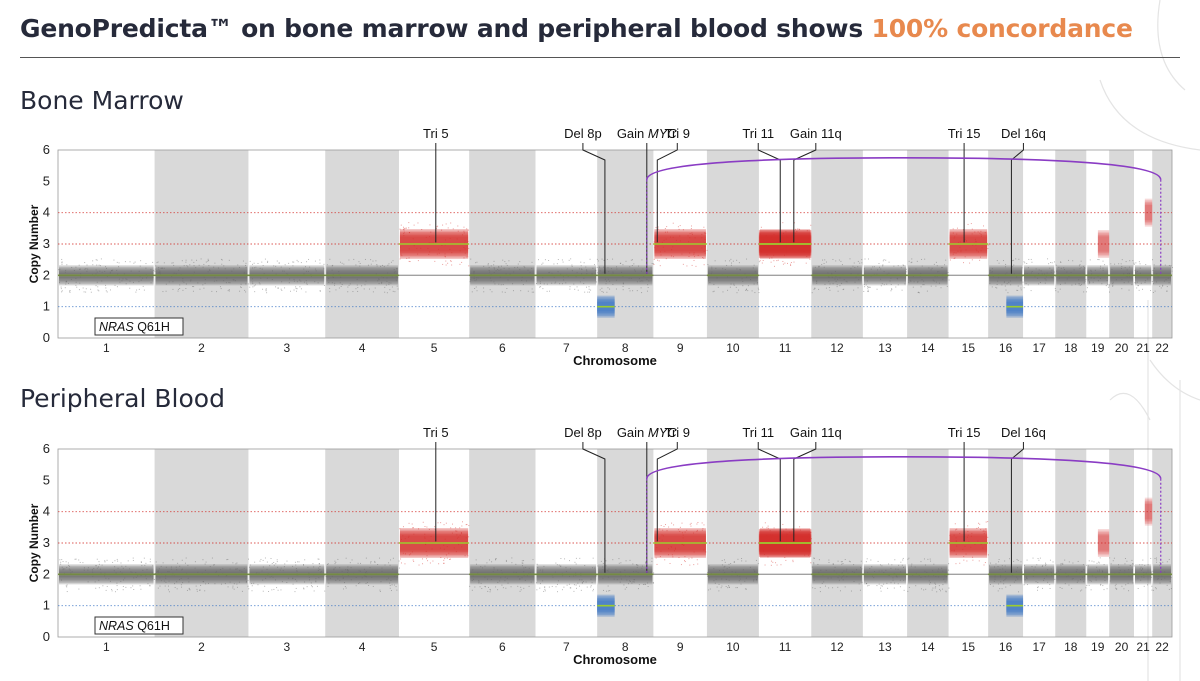 Image resolution: width=1200 pixels, height=681 pixels. I want to click on fusion-arc, so click(904, 515).